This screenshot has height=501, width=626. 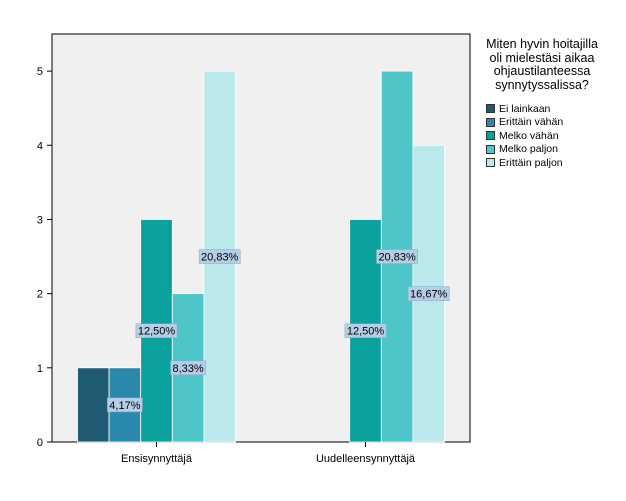 What do you see at coordinates (40, 369) in the screenshot?
I see `y-tick-label: 1` at bounding box center [40, 369].